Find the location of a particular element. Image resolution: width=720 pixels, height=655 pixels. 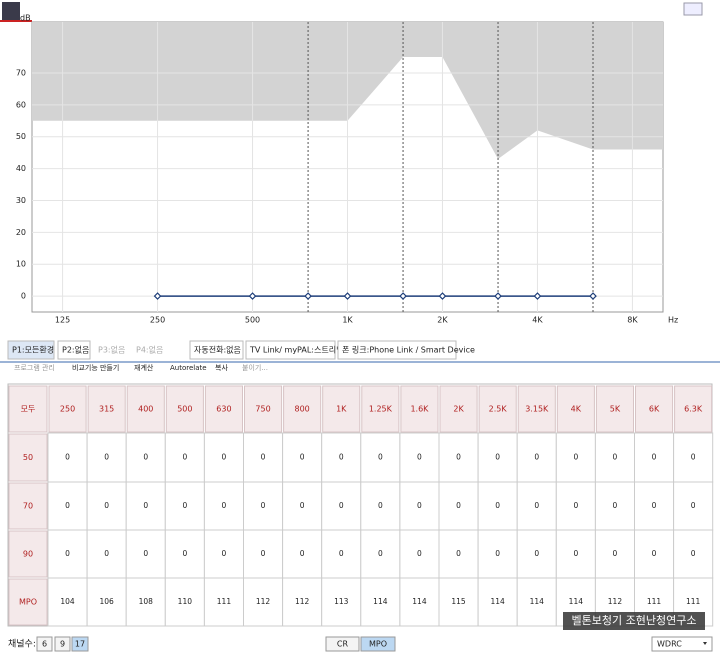

x-tick-label: 4K is located at coordinates (537, 320).